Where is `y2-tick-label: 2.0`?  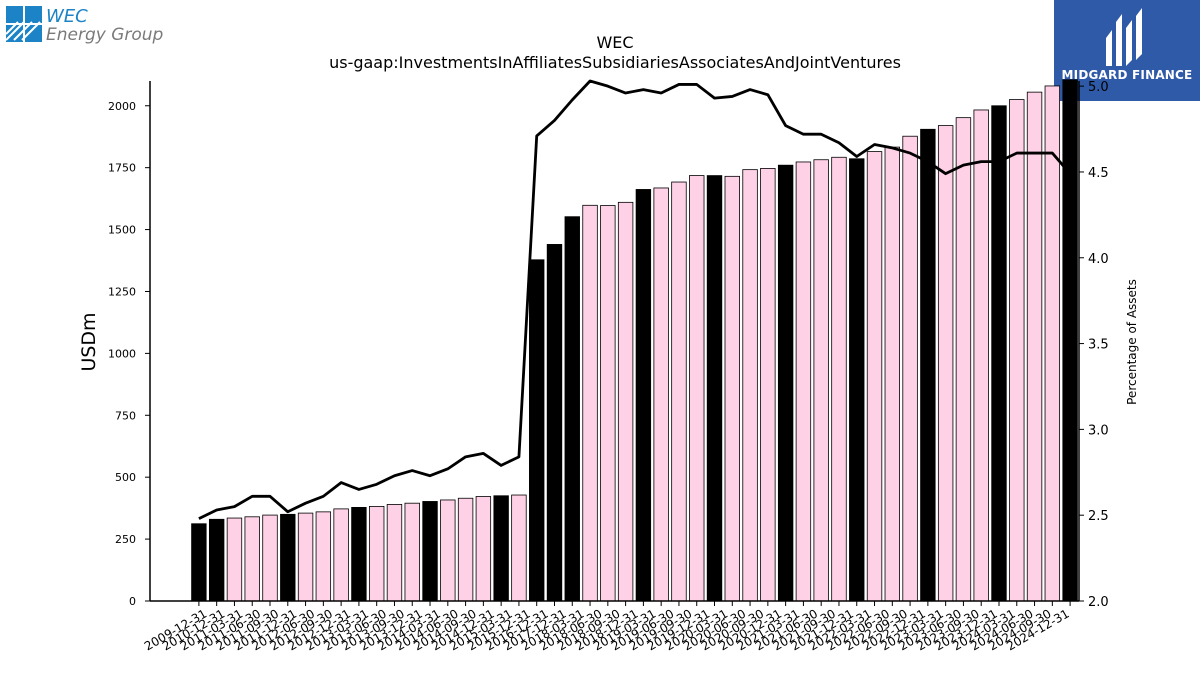
y2-tick-label: 2.0 is located at coordinates (1098, 602).